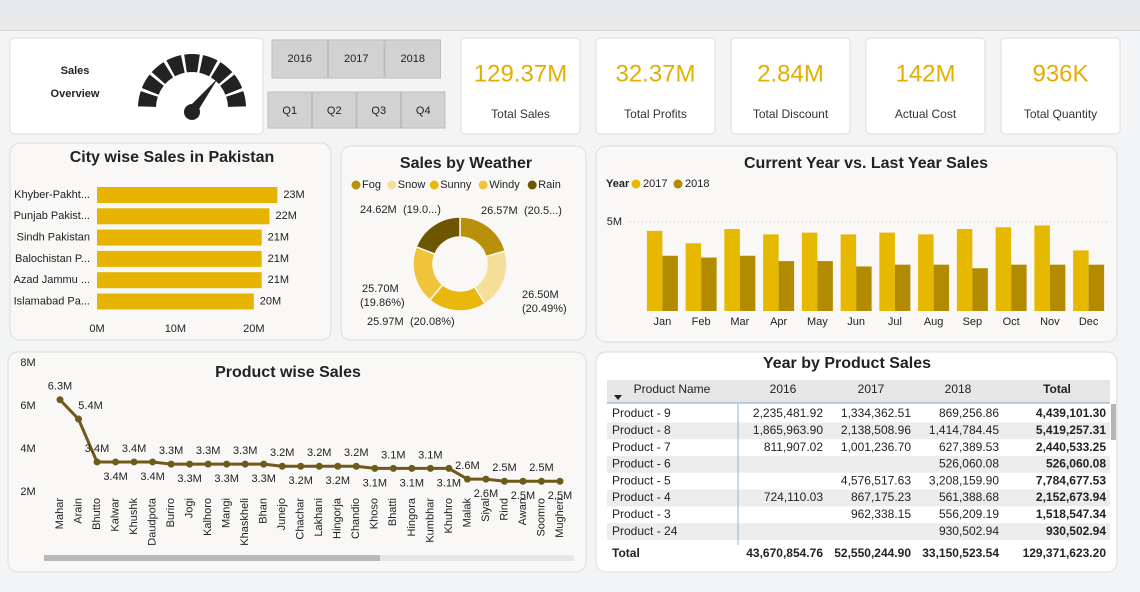 This screenshot has height=592, width=1140. Describe the element at coordinates (560, 518) in the screenshot. I see `x-tick-label: Mugheri` at that location.